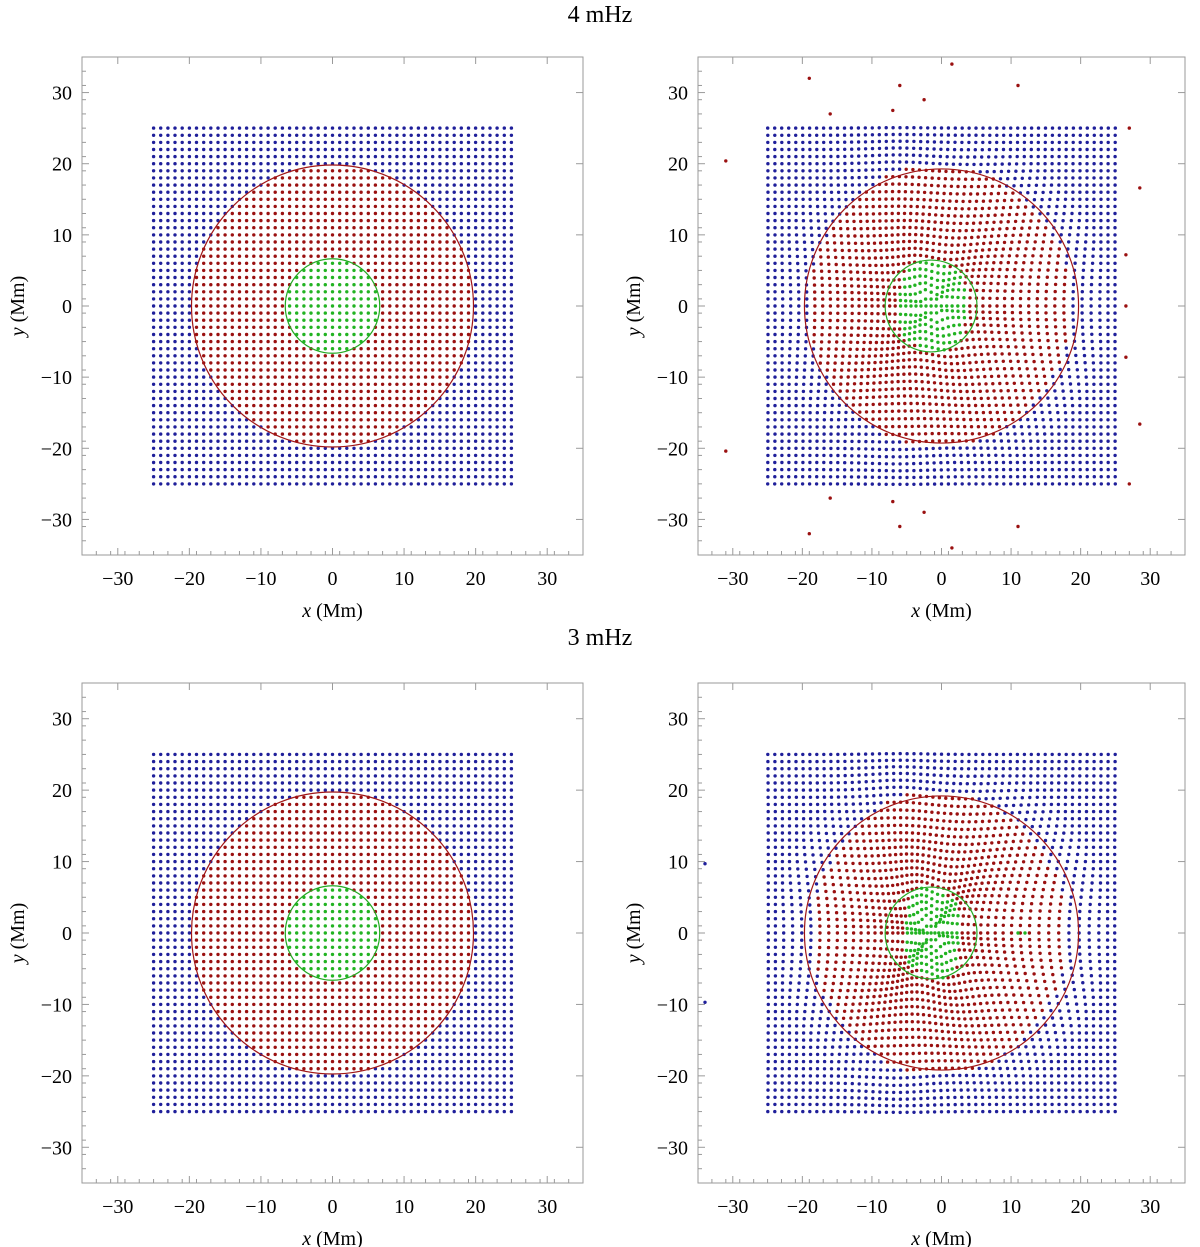  I want to click on points-top-right, so click(933, 306).